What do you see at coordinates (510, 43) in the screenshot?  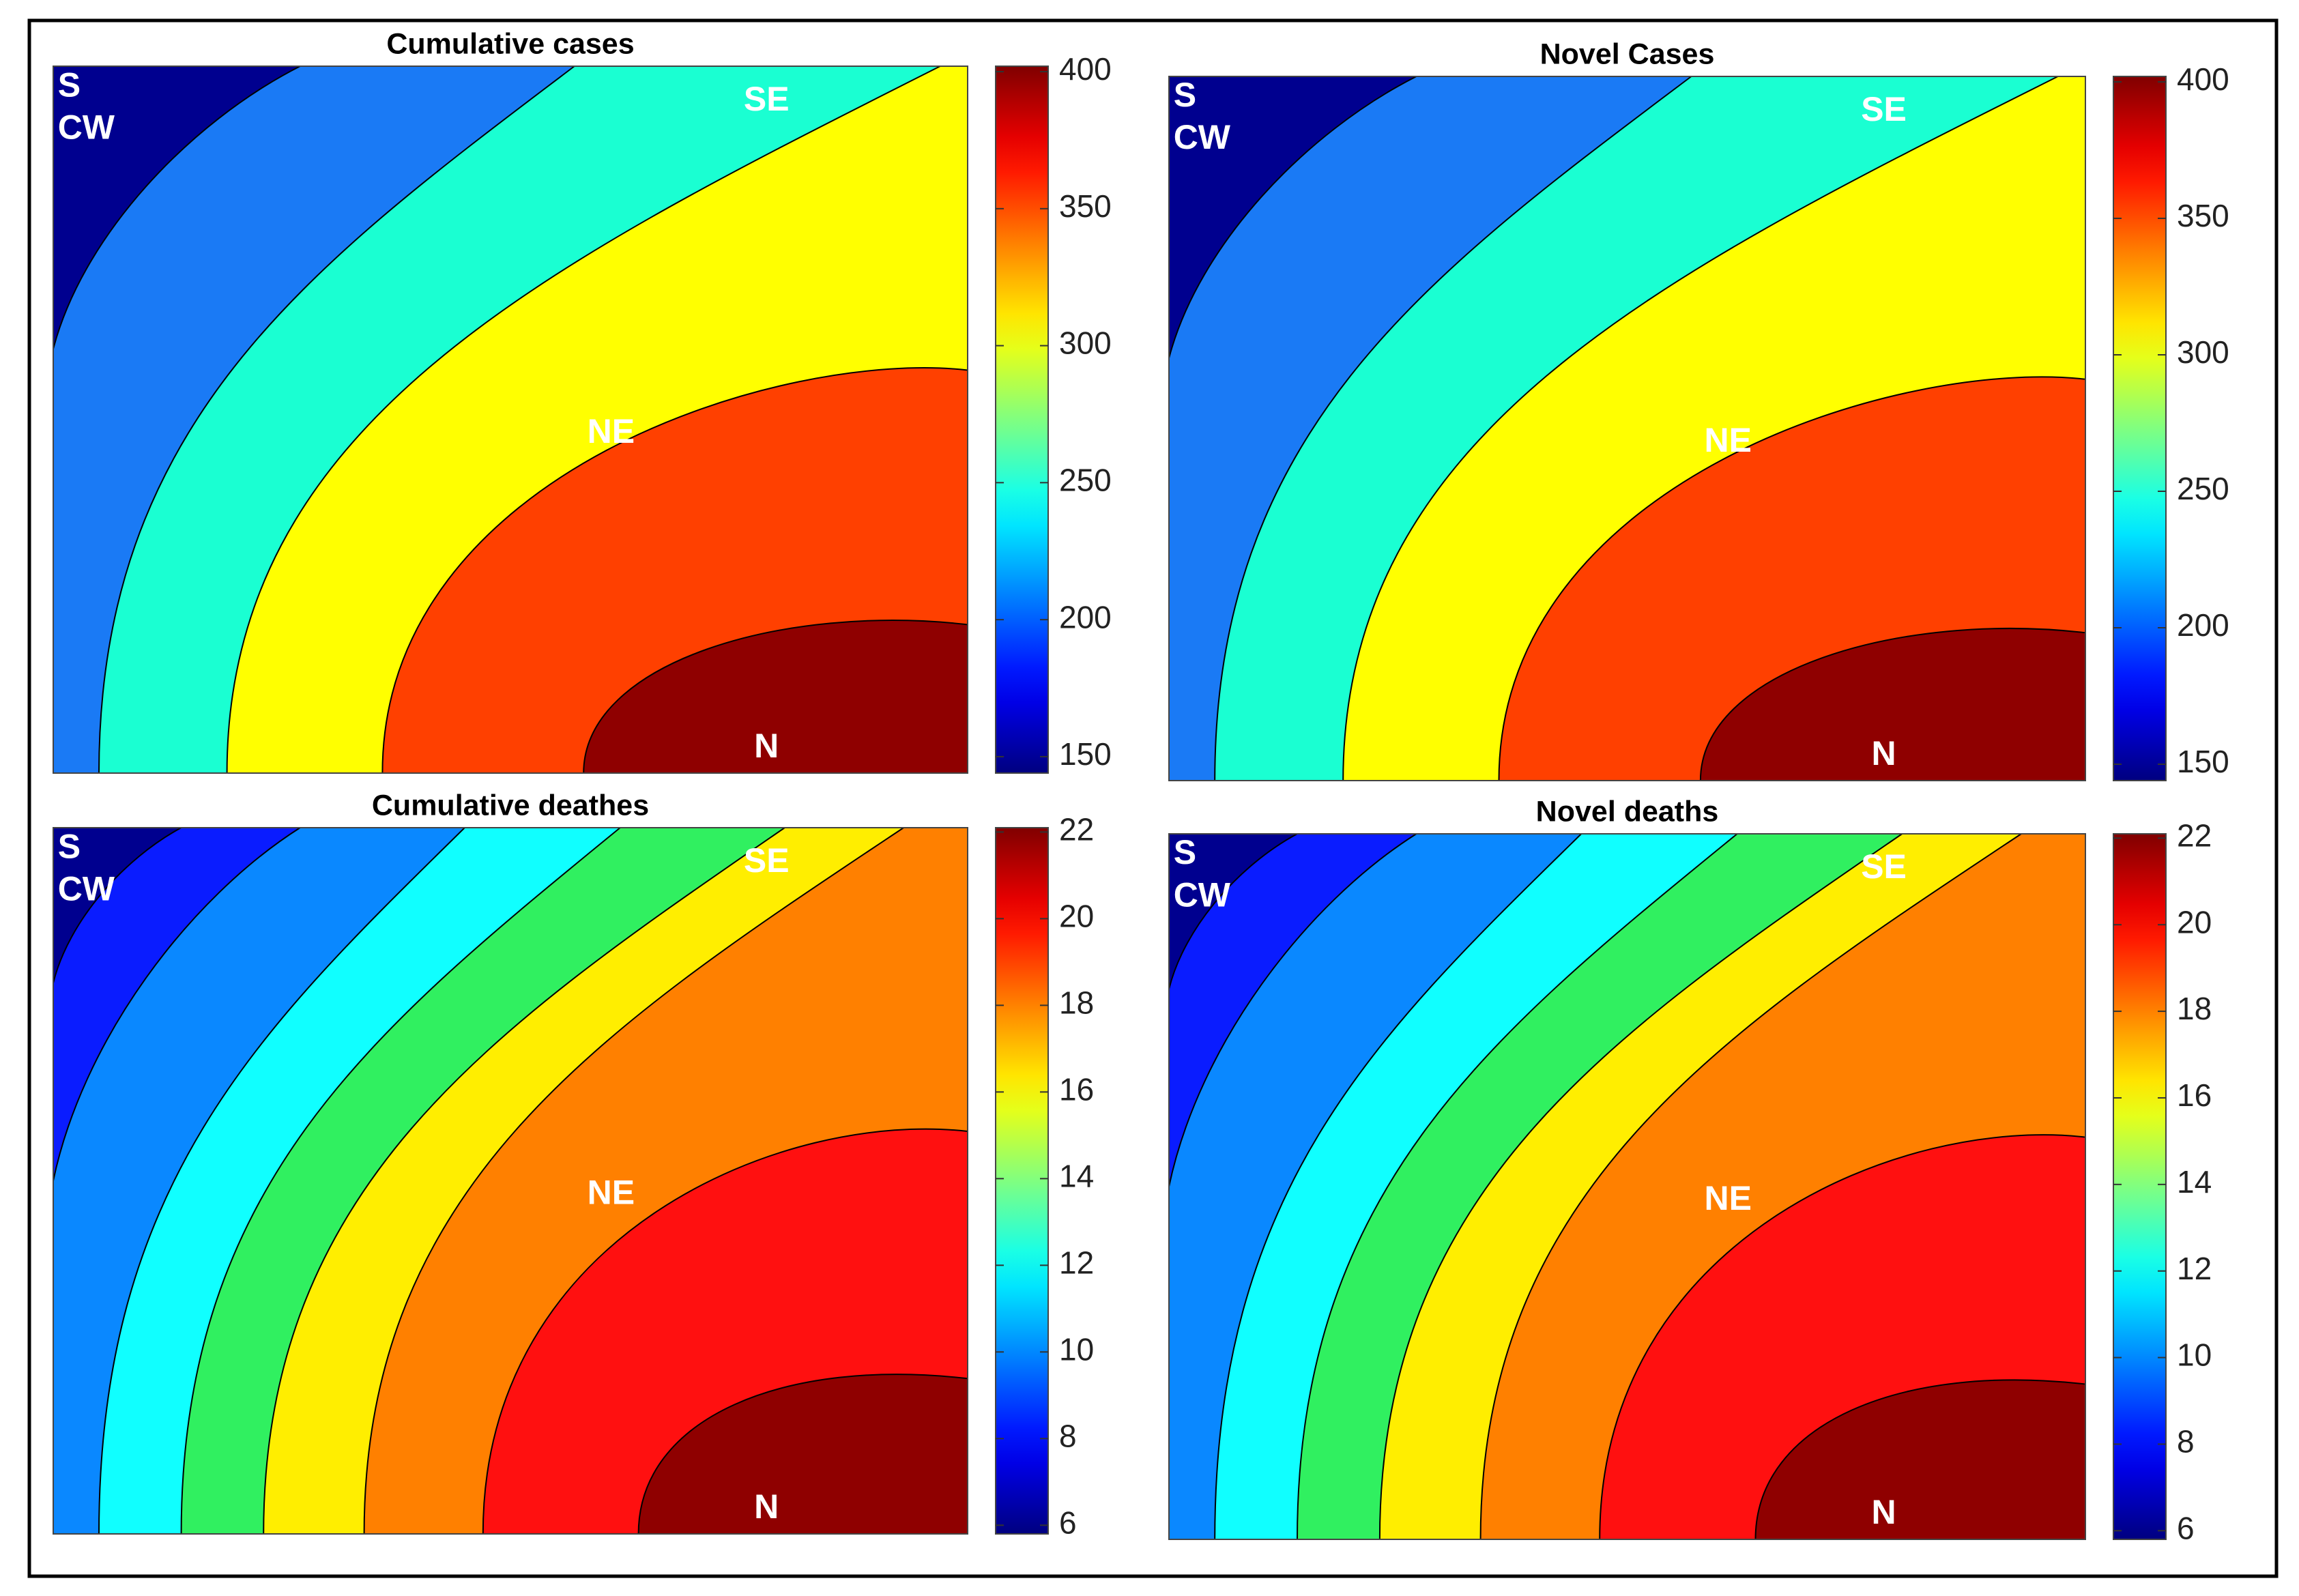 I see `panel-title: Cumulative cases` at bounding box center [510, 43].